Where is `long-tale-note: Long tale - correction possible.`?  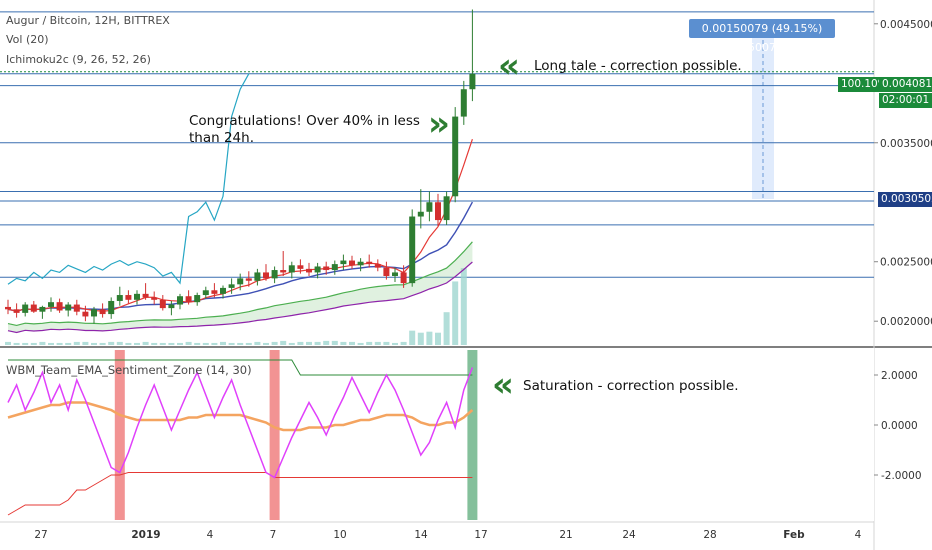 long-tale-note: Long tale - correction possible. is located at coordinates (638, 66).